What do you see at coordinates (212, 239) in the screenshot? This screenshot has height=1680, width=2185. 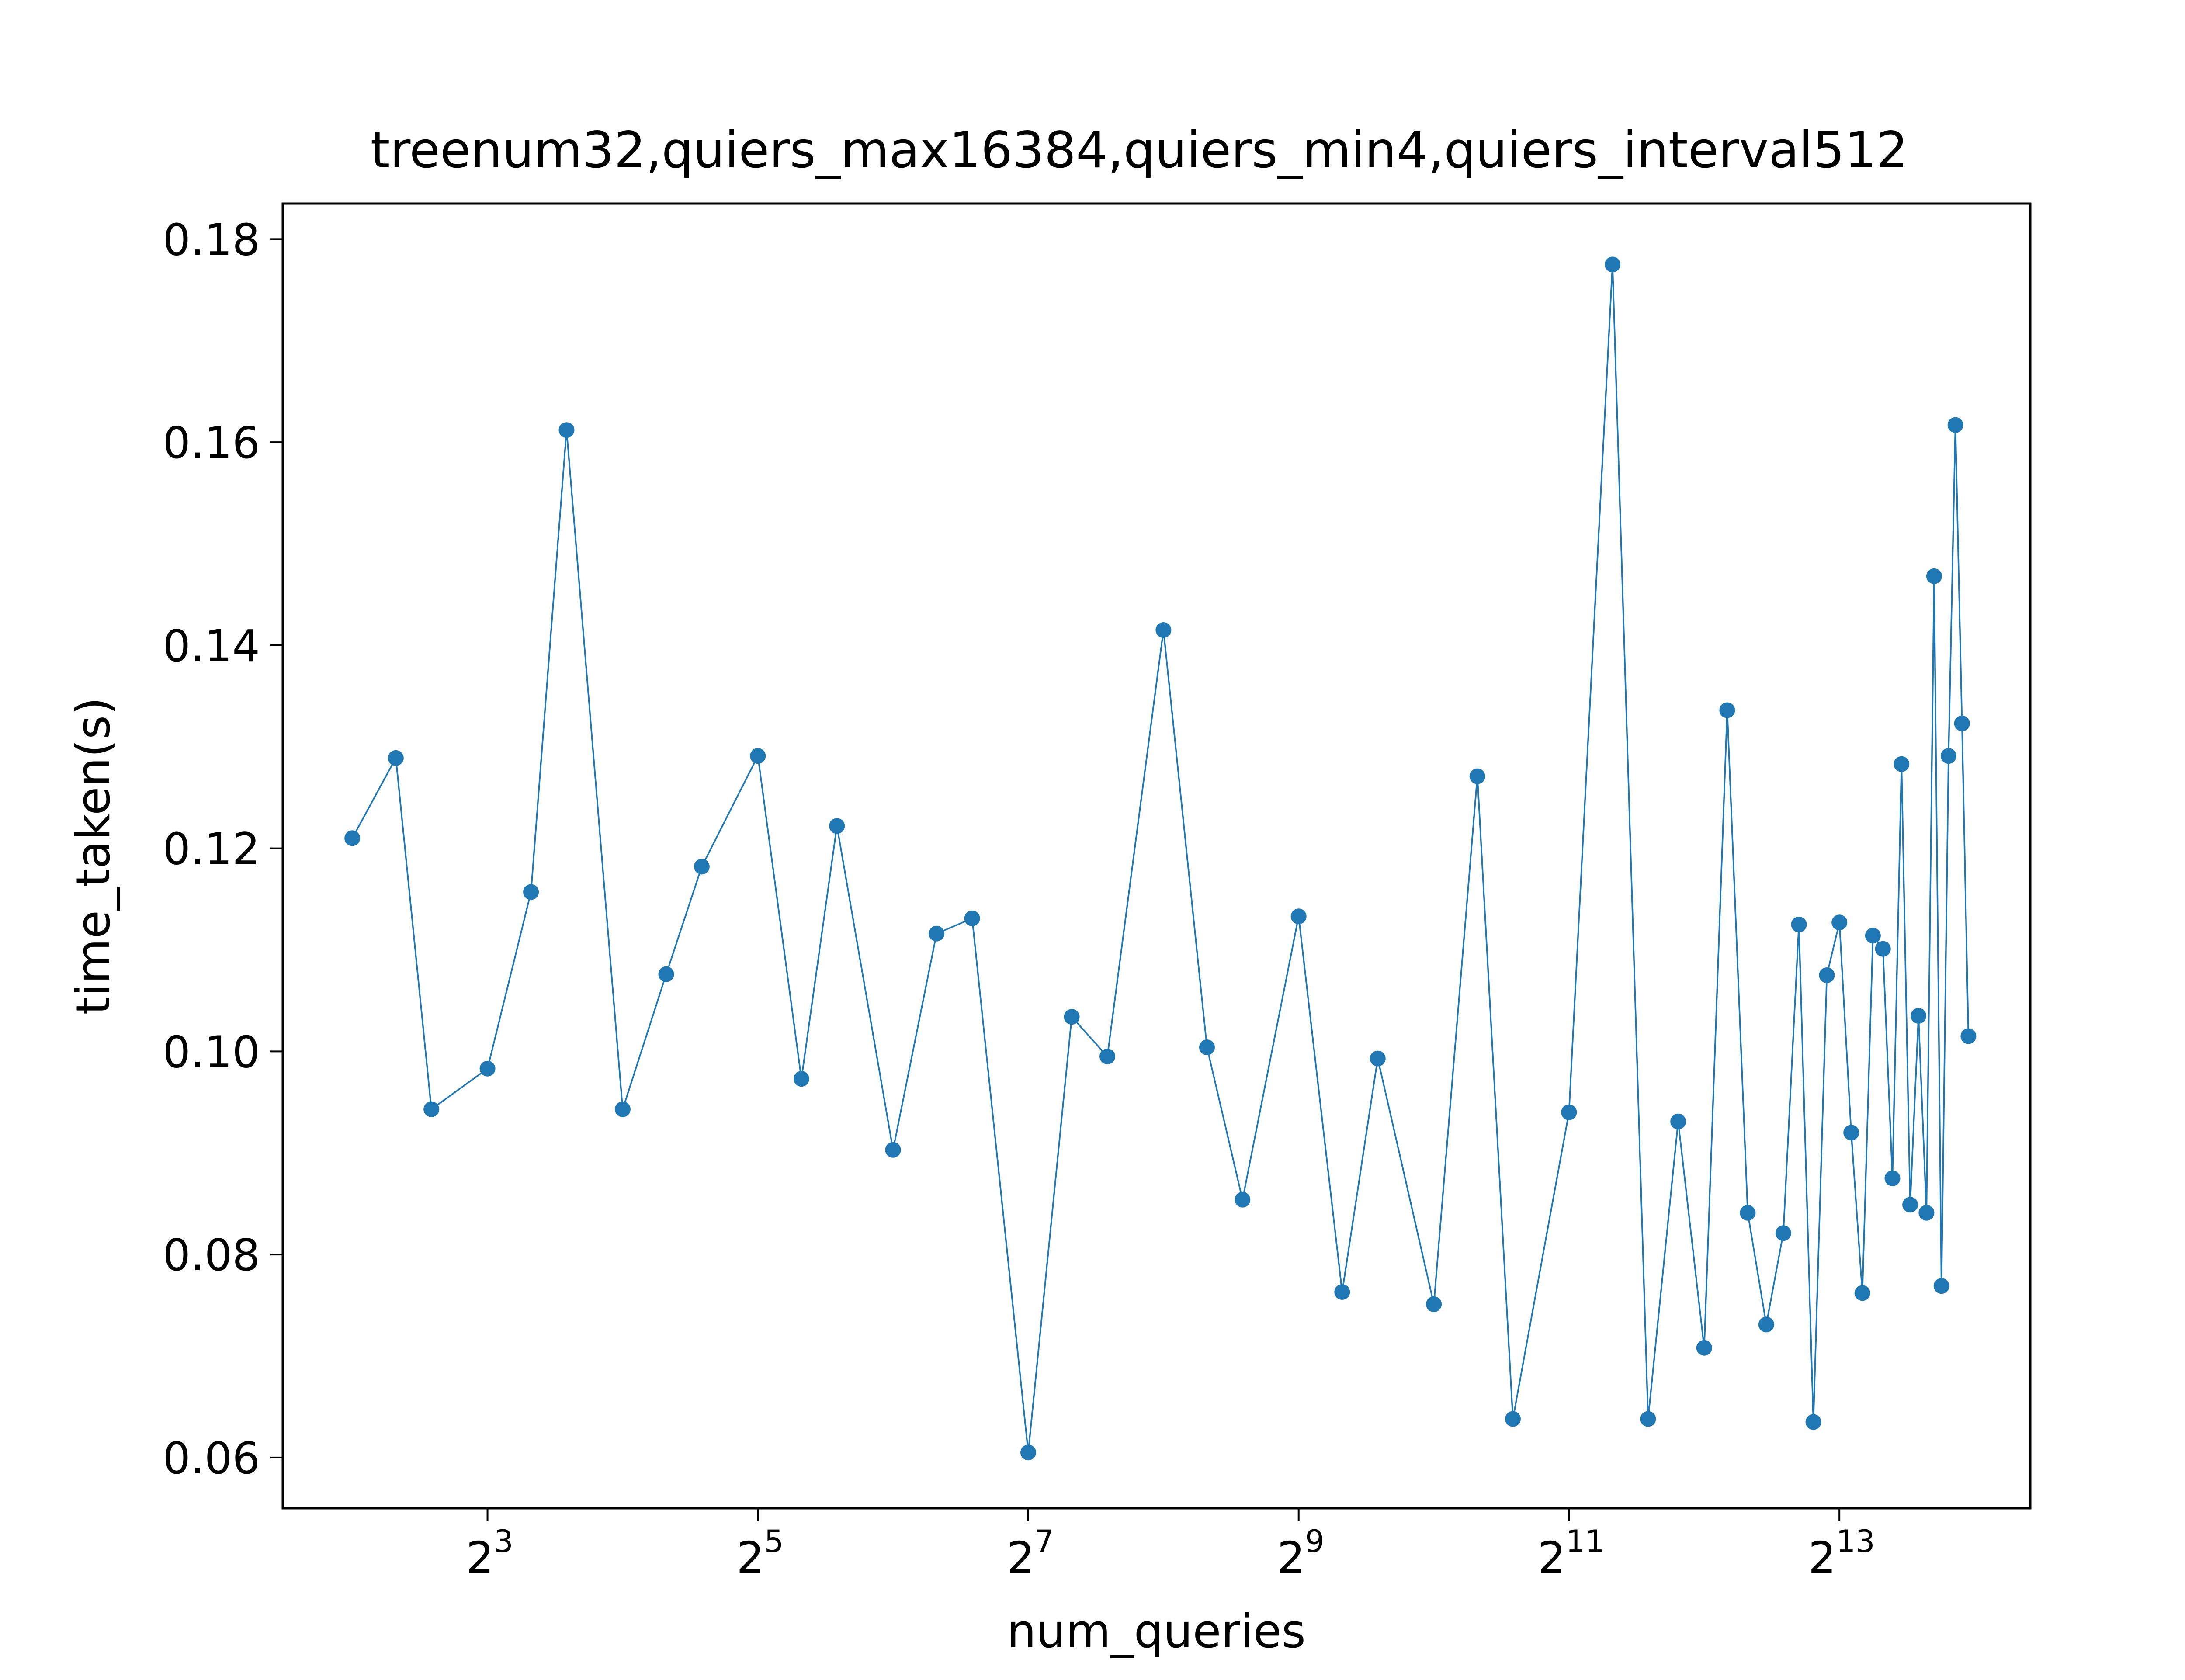 I see `y-tick-label: 0.18` at bounding box center [212, 239].